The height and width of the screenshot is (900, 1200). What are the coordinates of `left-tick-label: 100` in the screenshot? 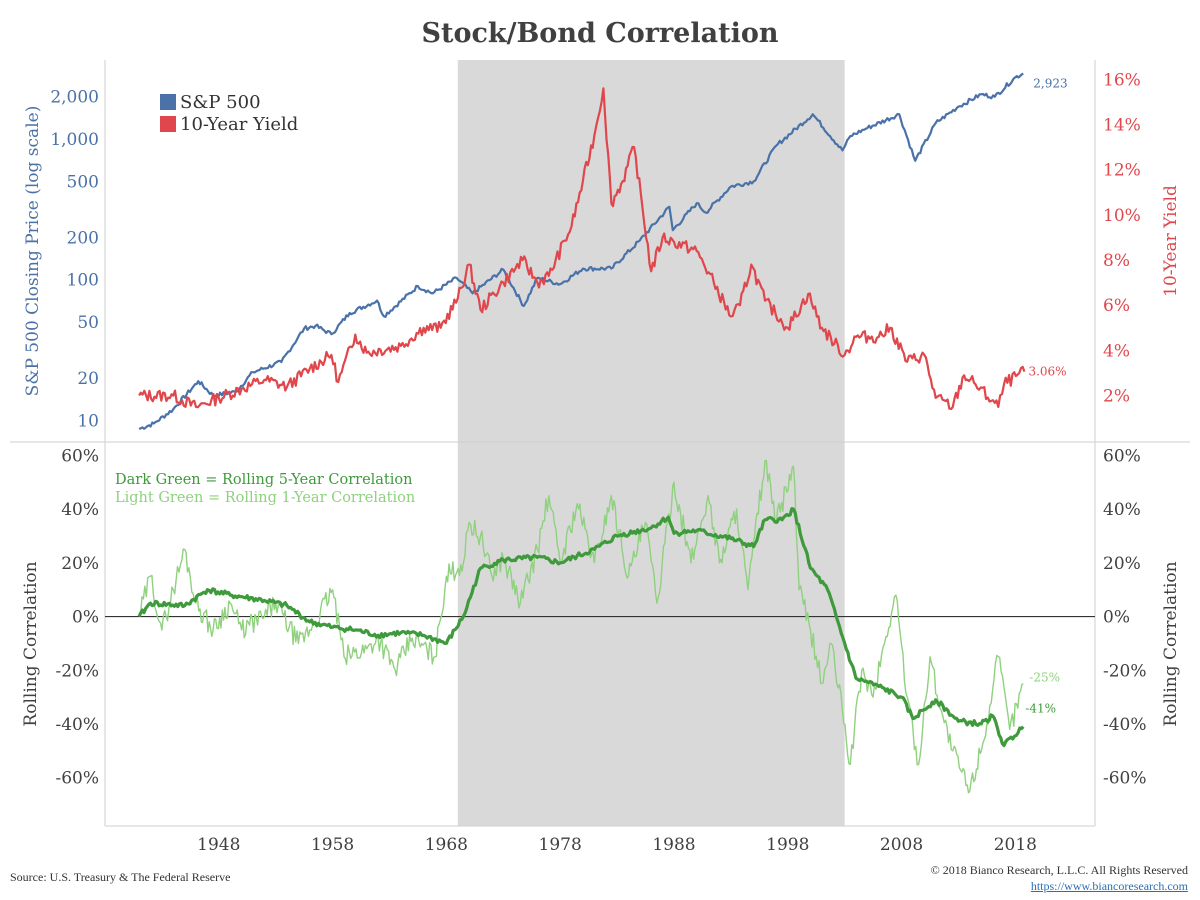 It's located at (83, 281).